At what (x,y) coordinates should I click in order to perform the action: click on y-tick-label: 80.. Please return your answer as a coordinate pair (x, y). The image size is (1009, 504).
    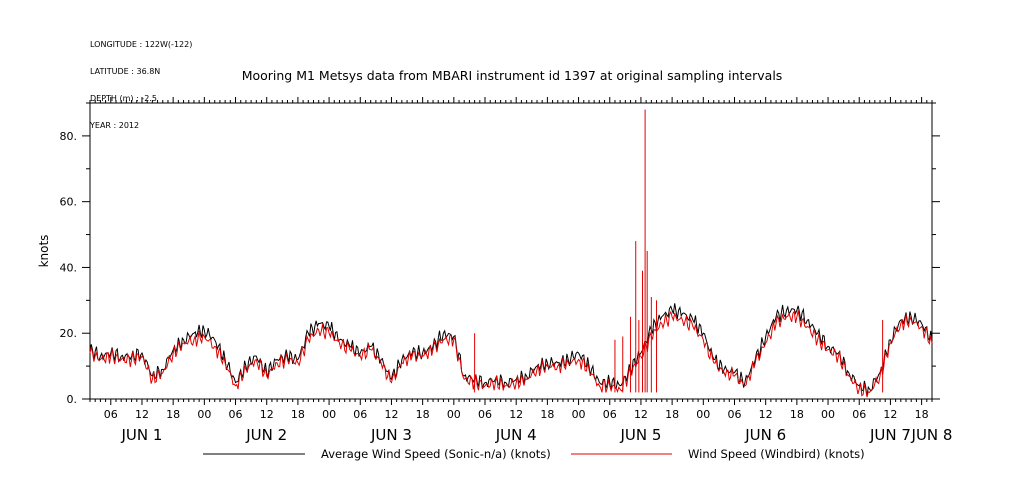
    Looking at the image, I should click on (69, 136).